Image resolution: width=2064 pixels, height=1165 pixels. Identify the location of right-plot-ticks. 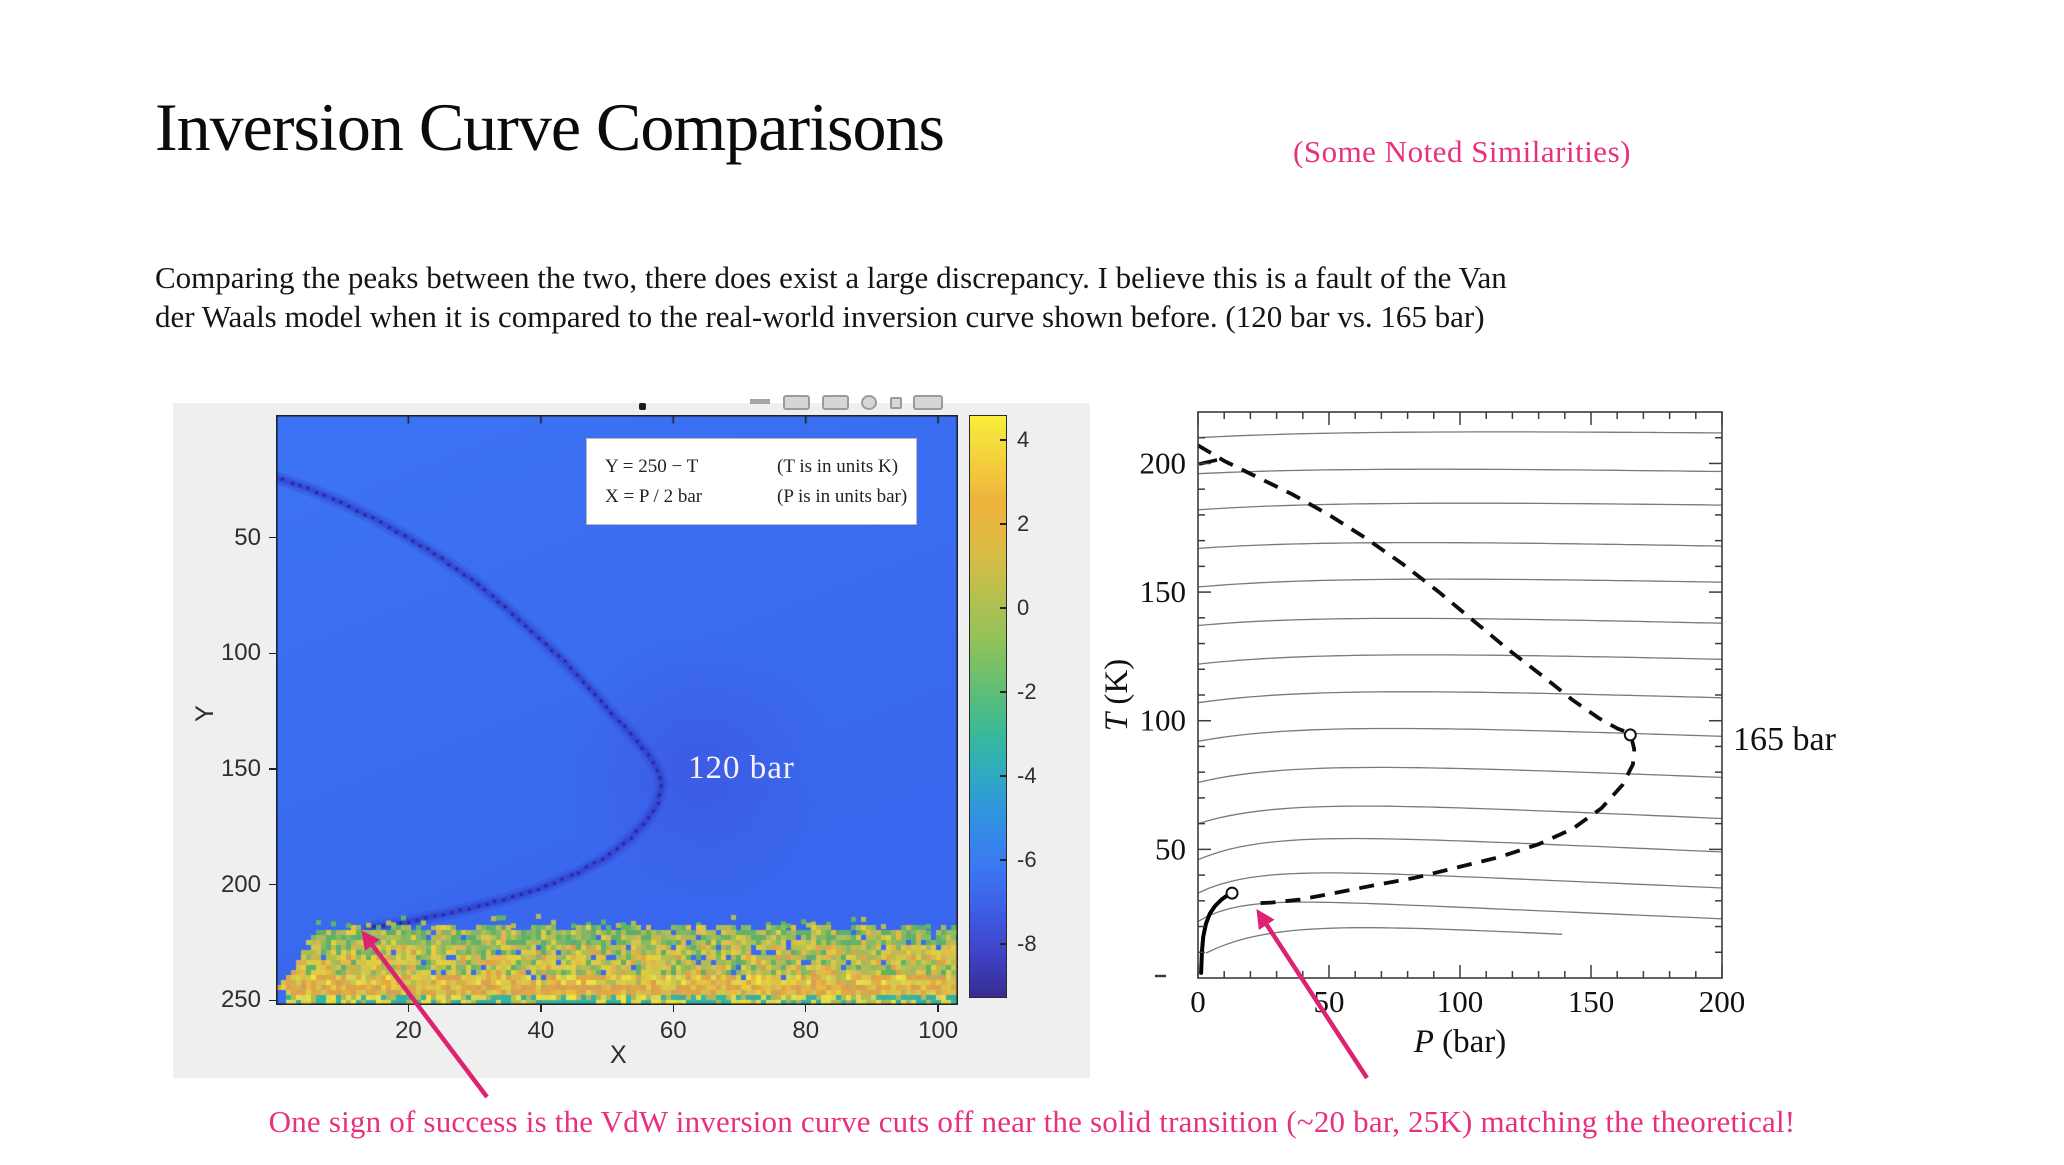
(1460, 695).